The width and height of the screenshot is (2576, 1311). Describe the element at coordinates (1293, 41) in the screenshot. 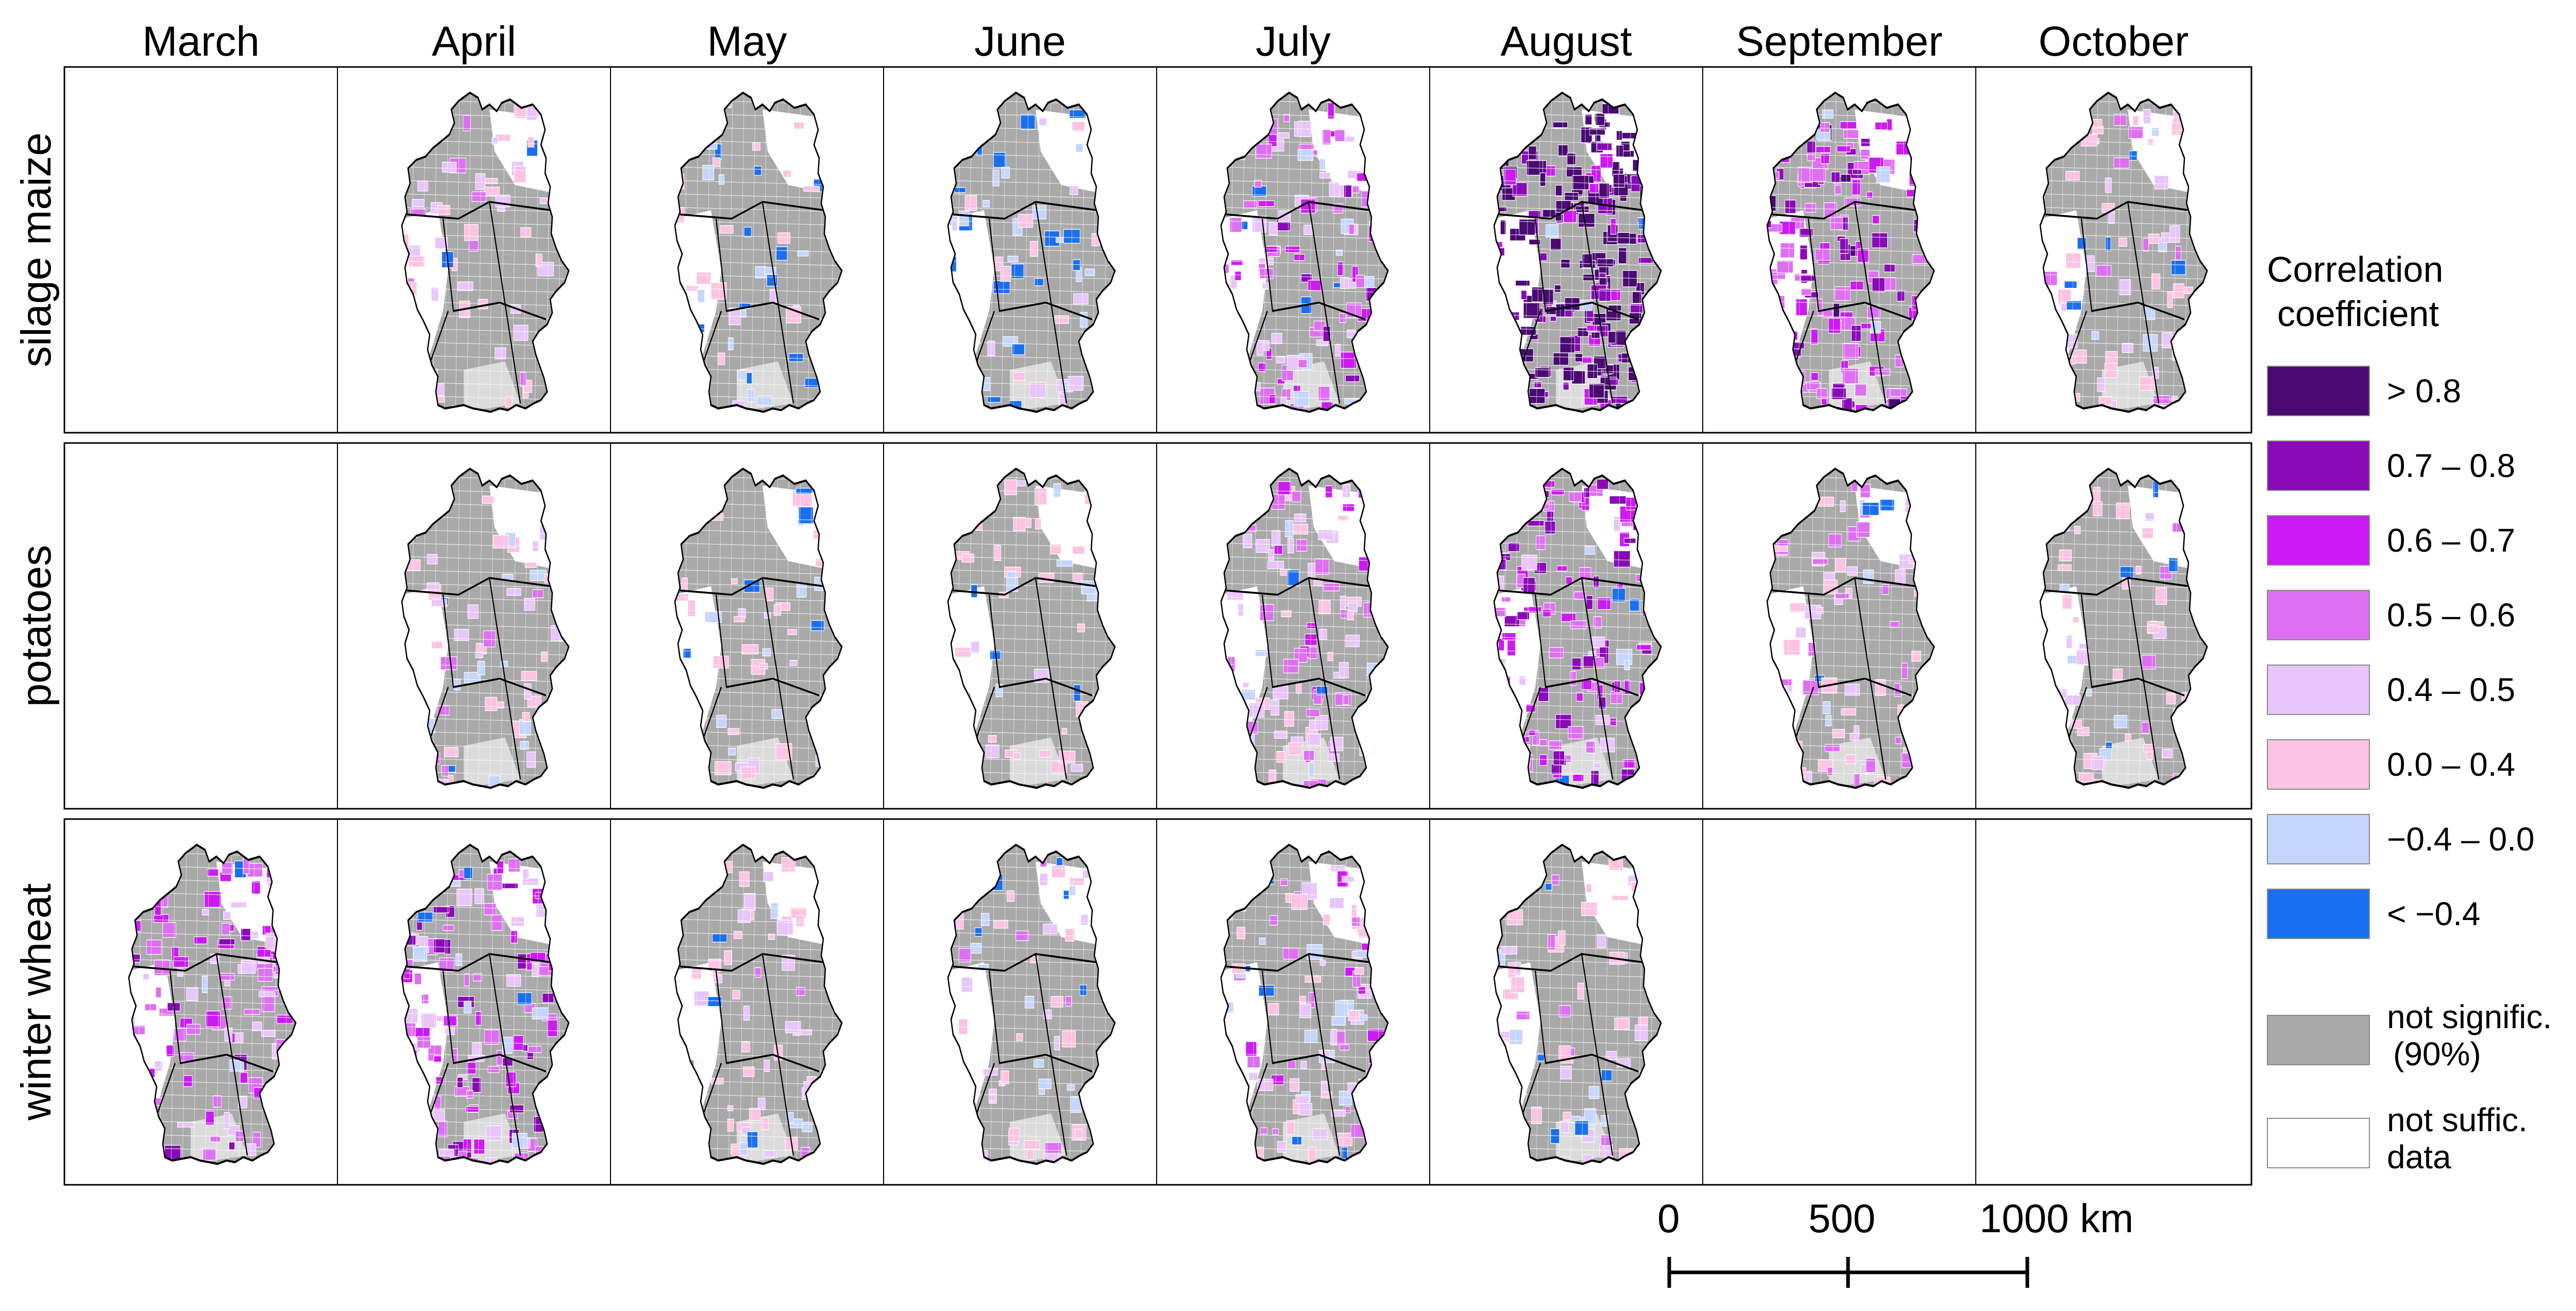

I see `month-header: July` at that location.